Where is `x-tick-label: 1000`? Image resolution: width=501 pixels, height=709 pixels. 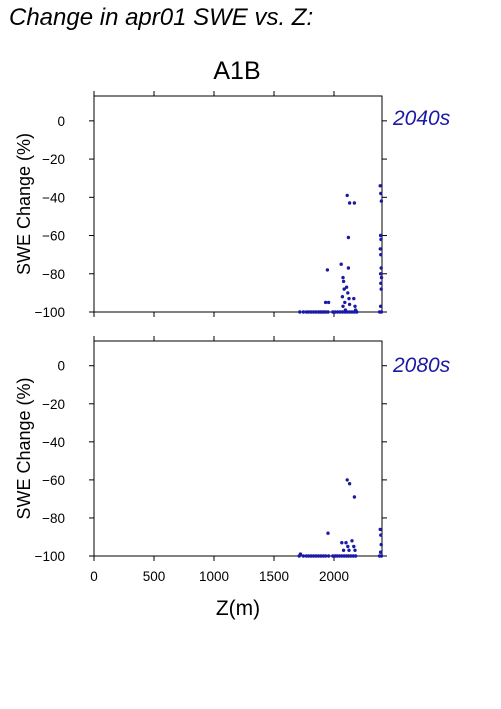 x-tick-label: 1000 is located at coordinates (214, 576).